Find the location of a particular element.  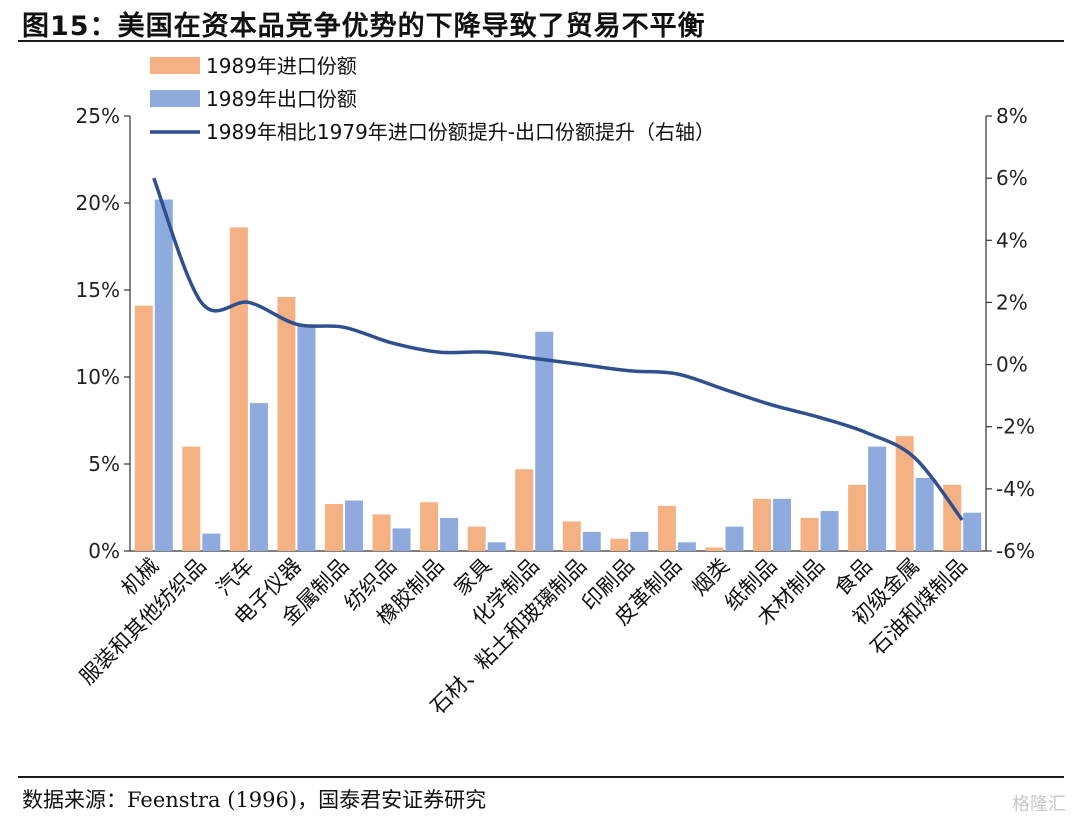

left-tick-label: 25% is located at coordinates (98, 116).